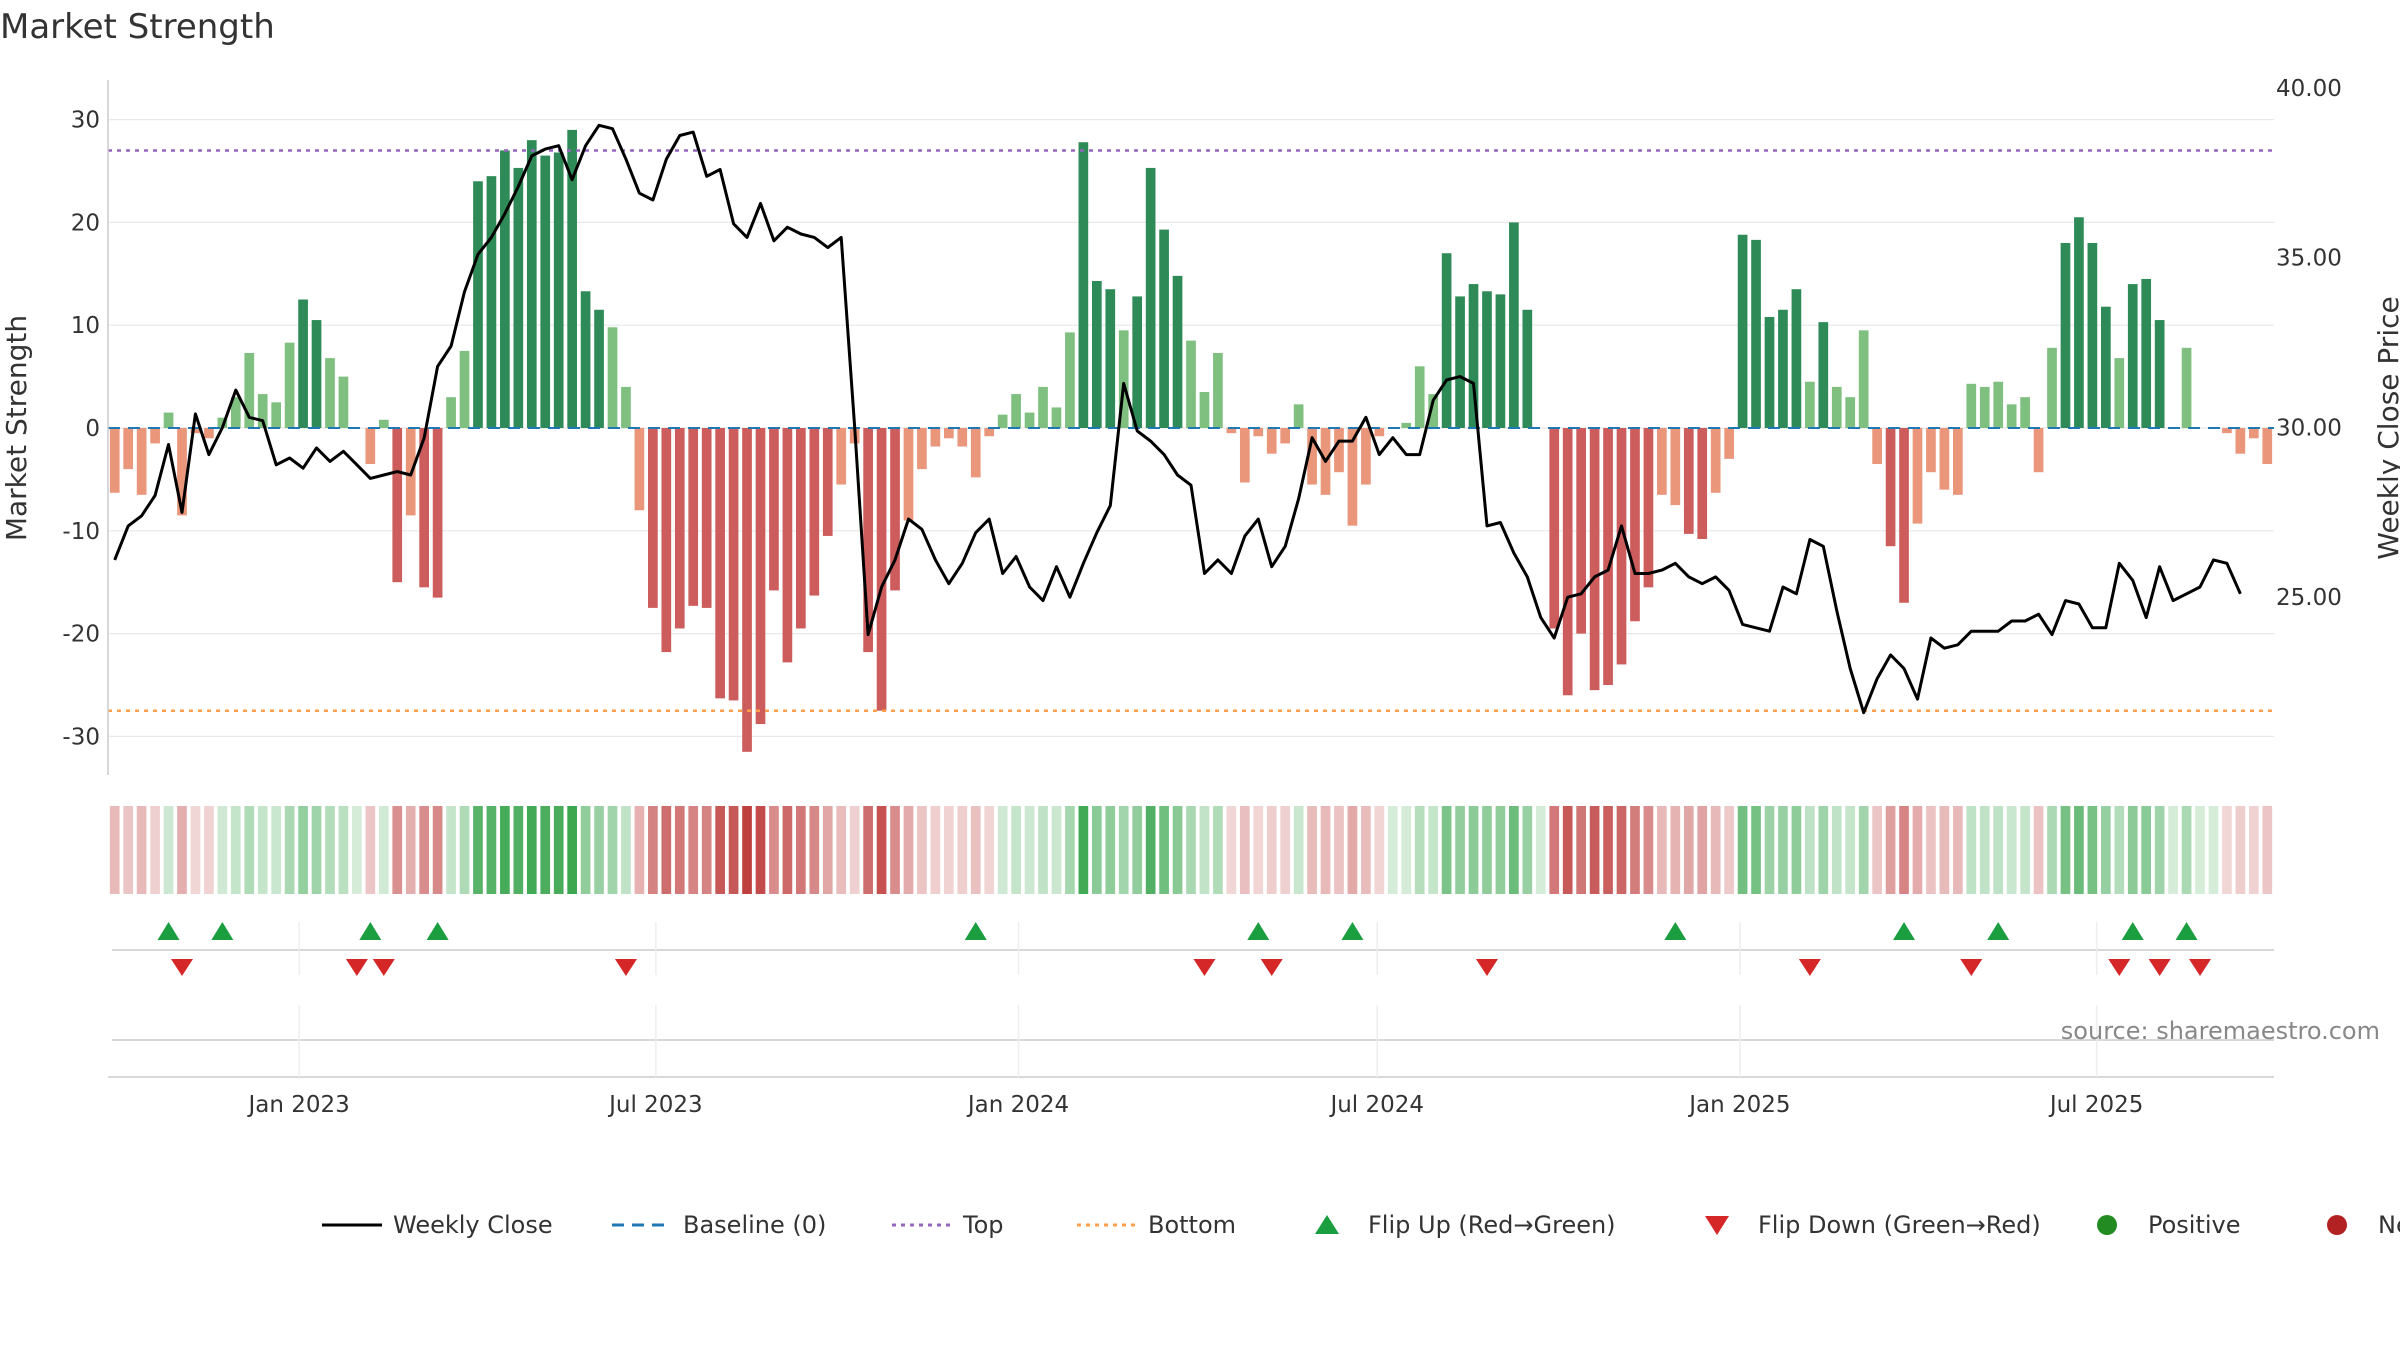 The height and width of the screenshot is (1350, 2400). I want to click on legend-label: Flip Up (Red→Green), so click(1492, 1225).